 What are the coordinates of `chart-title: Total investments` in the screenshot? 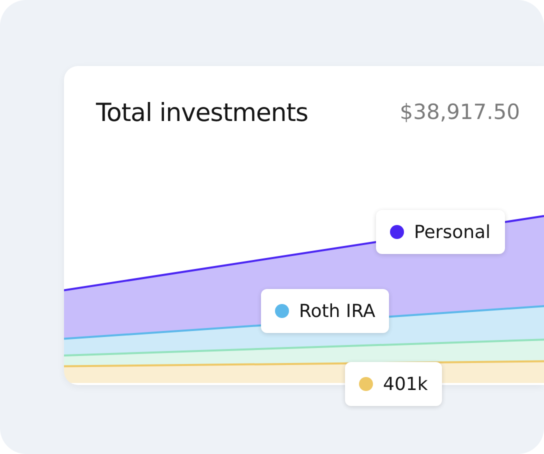 It's located at (202, 112).